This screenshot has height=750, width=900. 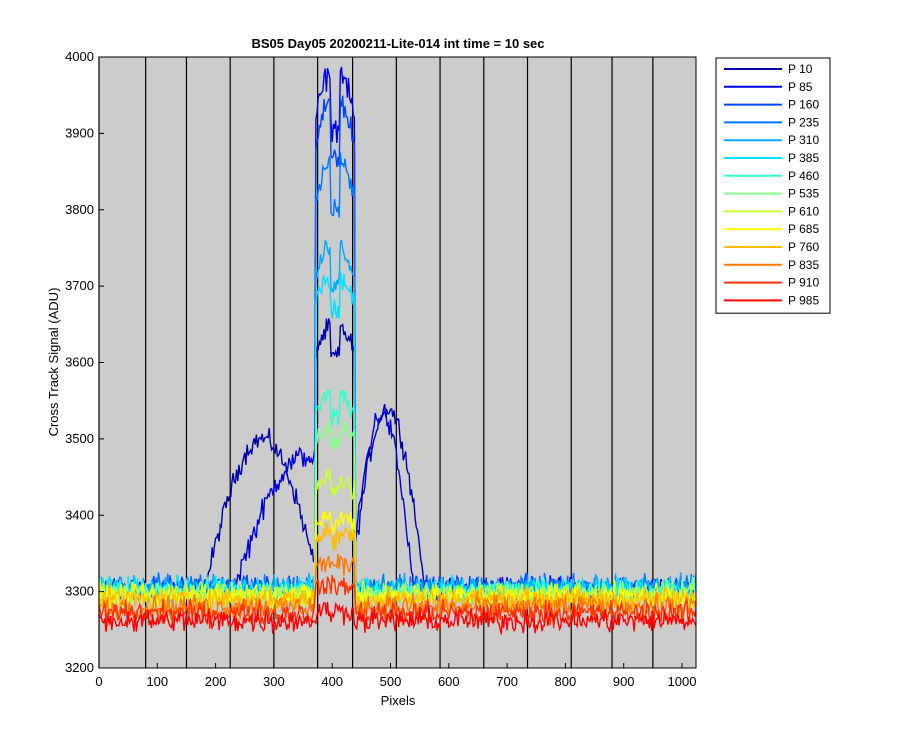 What do you see at coordinates (391, 681) in the screenshot?
I see `x-tick-label: 500` at bounding box center [391, 681].